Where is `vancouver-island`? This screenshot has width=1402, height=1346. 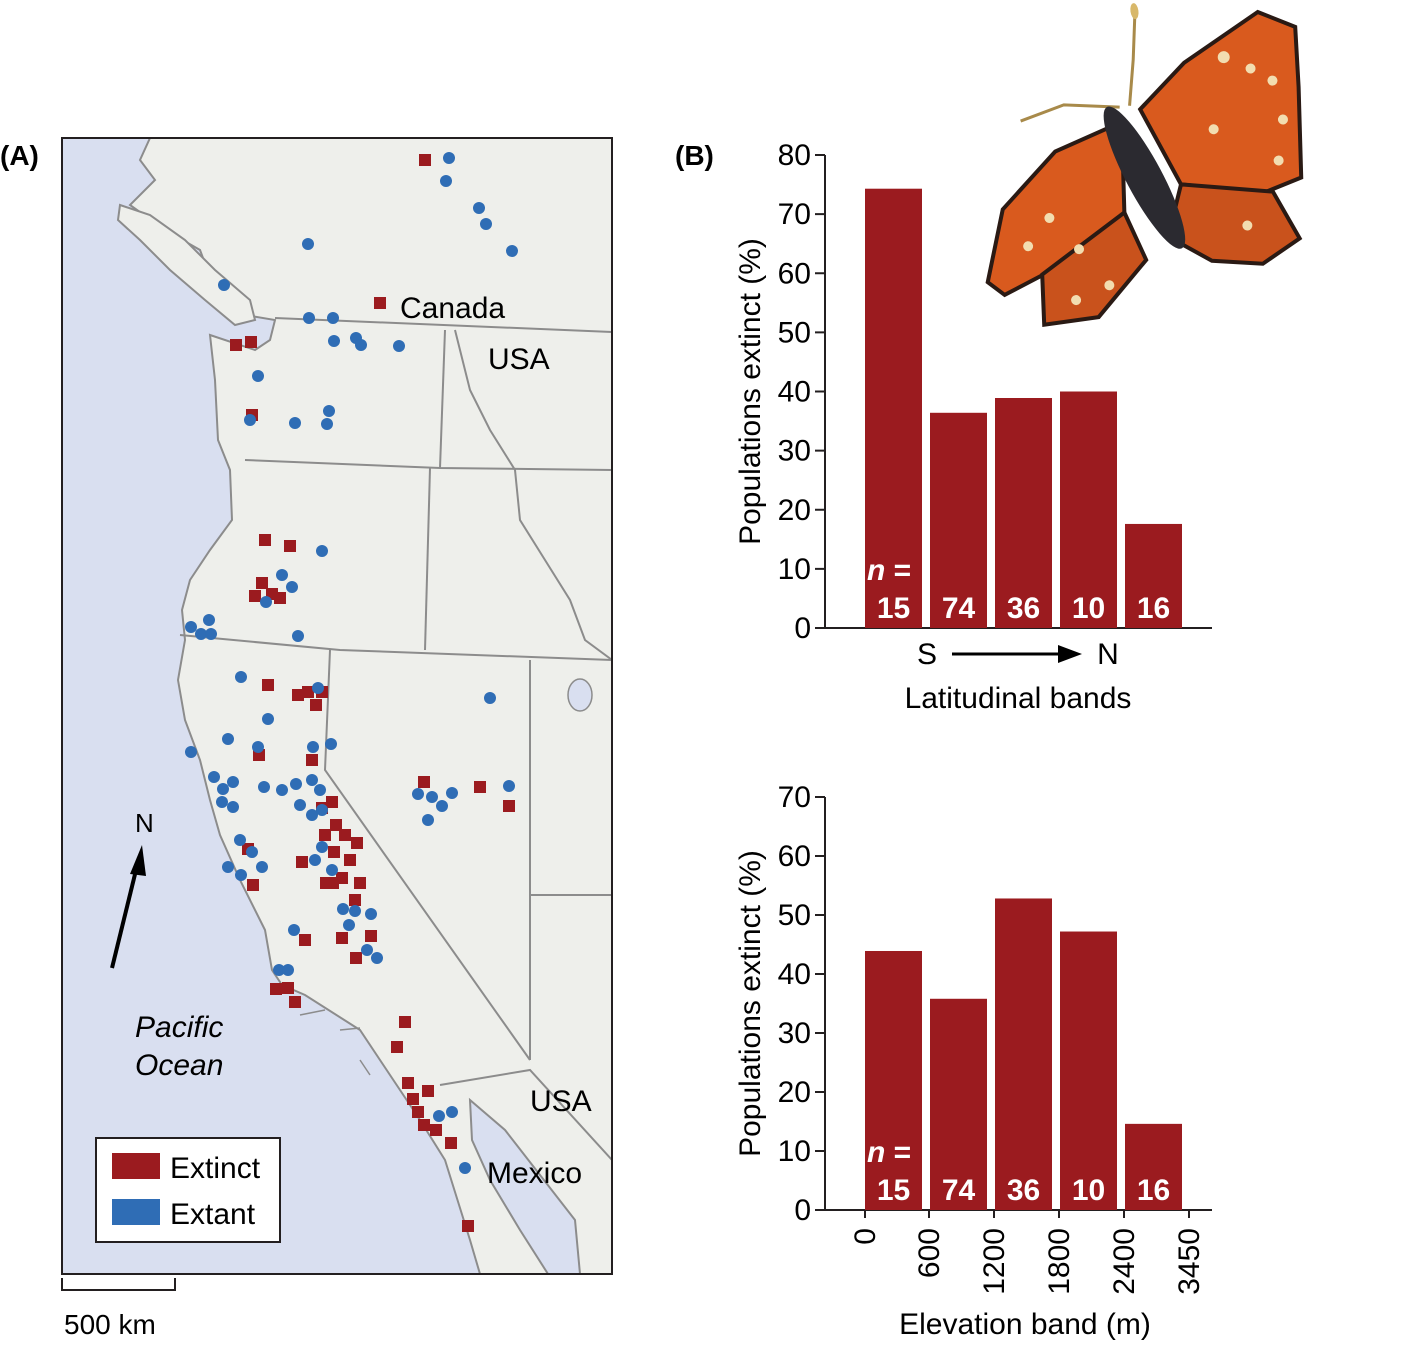
vancouver-island is located at coordinates (186, 265).